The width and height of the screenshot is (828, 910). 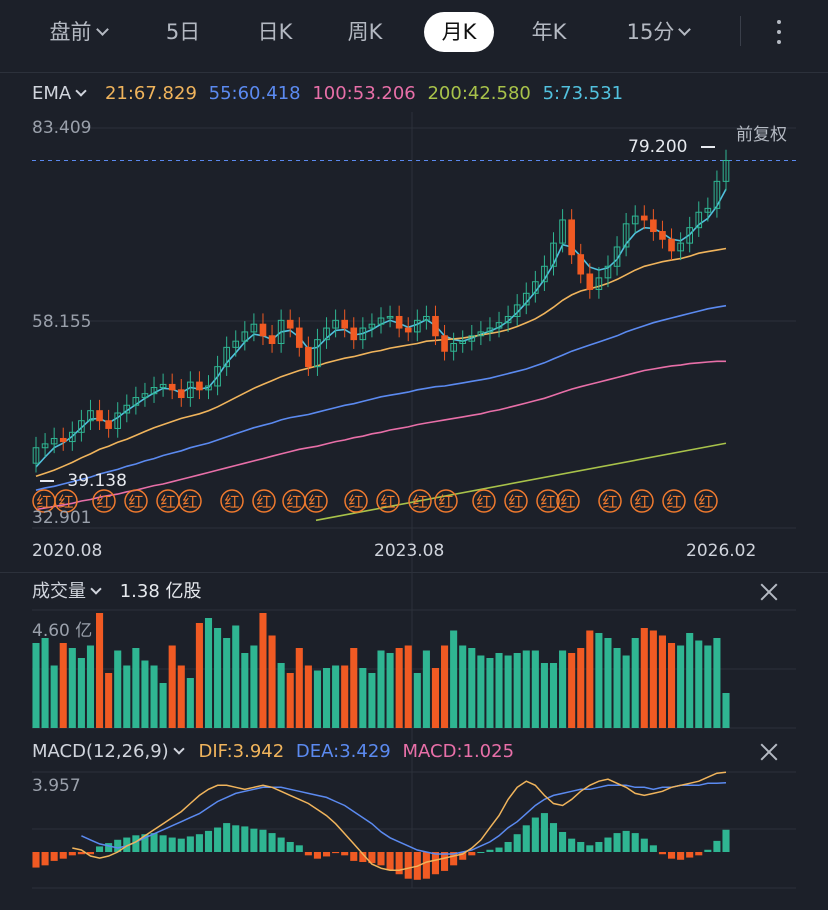 I want to click on x-axis-label-mid: 2023.08, so click(x=409, y=551).